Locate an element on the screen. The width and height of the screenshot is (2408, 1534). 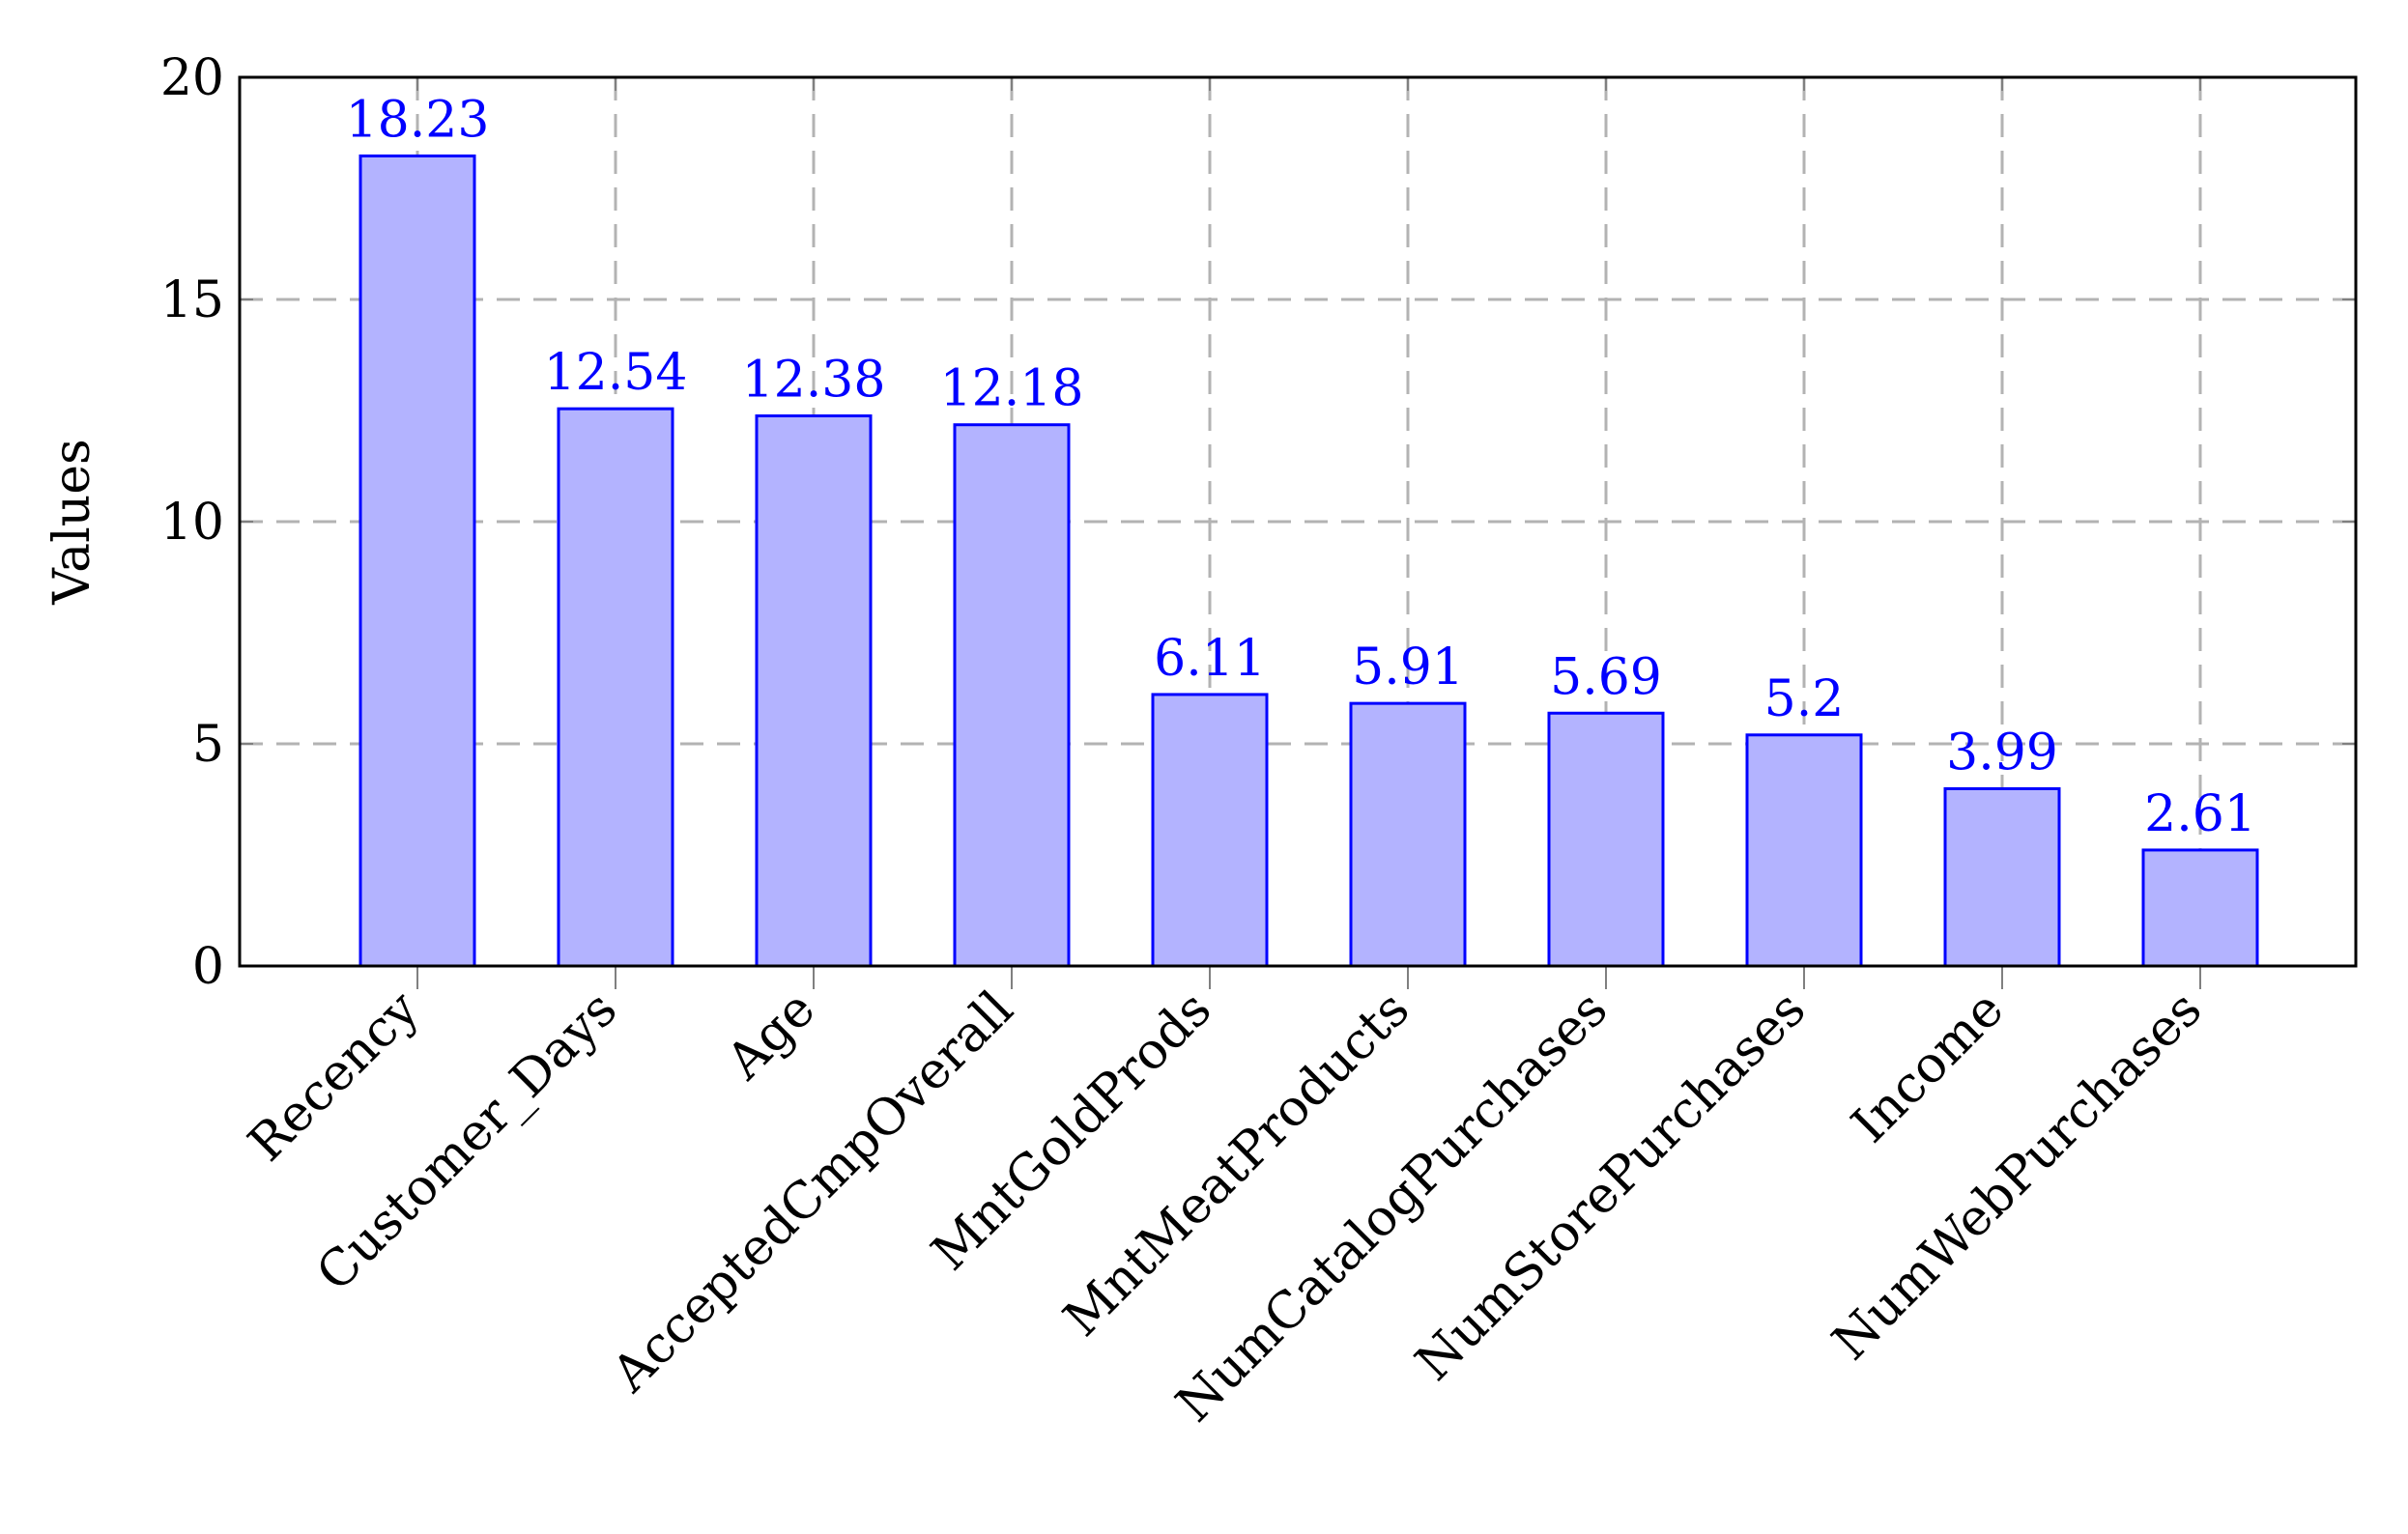
bar-numstorepurchases is located at coordinates (1804, 850).